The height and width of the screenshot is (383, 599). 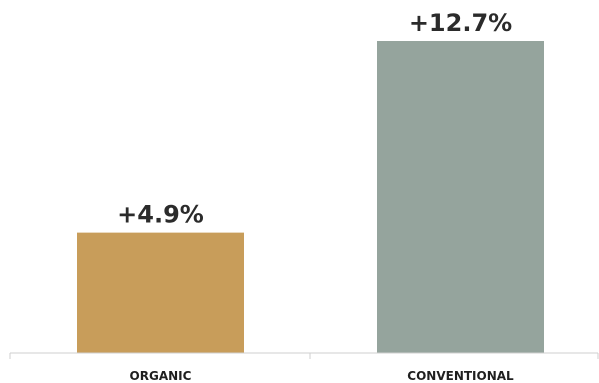 What do you see at coordinates (160, 292) in the screenshot?
I see `bar-organic` at bounding box center [160, 292].